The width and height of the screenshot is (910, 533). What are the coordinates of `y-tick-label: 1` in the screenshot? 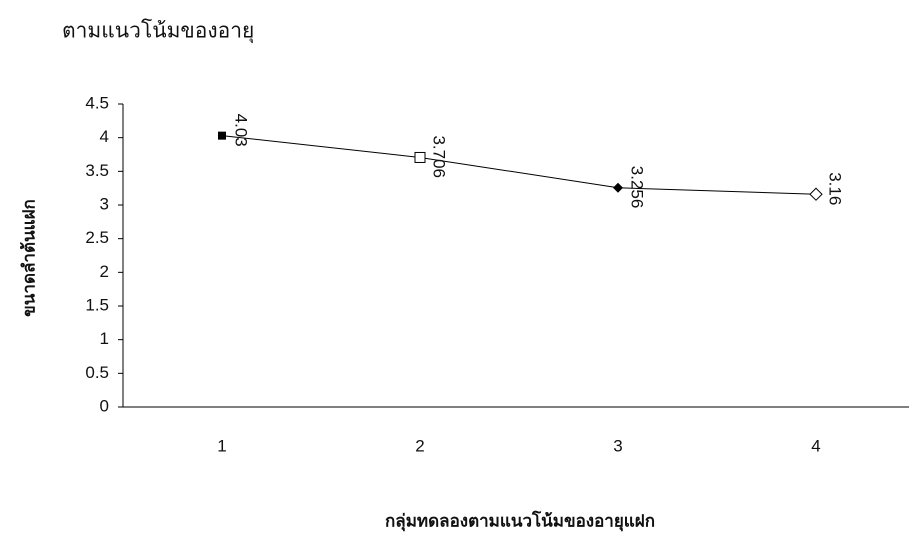 It's located at (104, 338).